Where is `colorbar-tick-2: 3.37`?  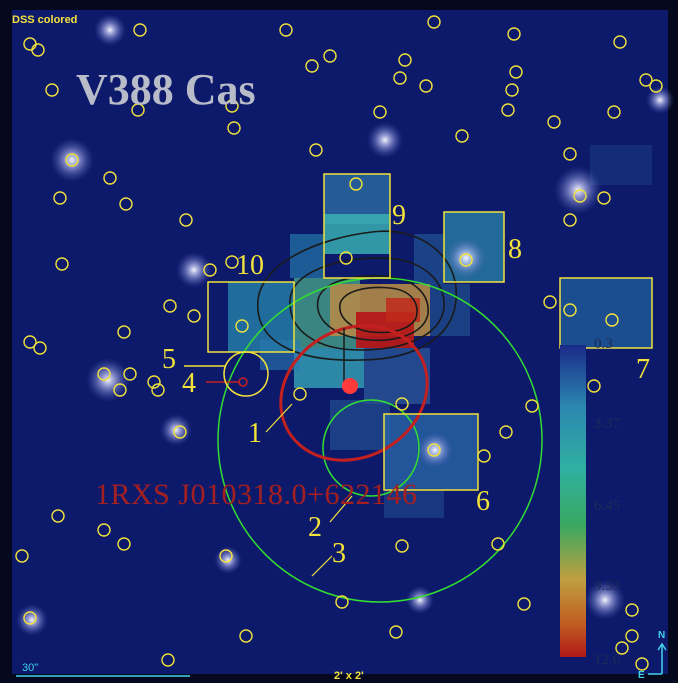 colorbar-tick-2: 3.37 is located at coordinates (607, 424).